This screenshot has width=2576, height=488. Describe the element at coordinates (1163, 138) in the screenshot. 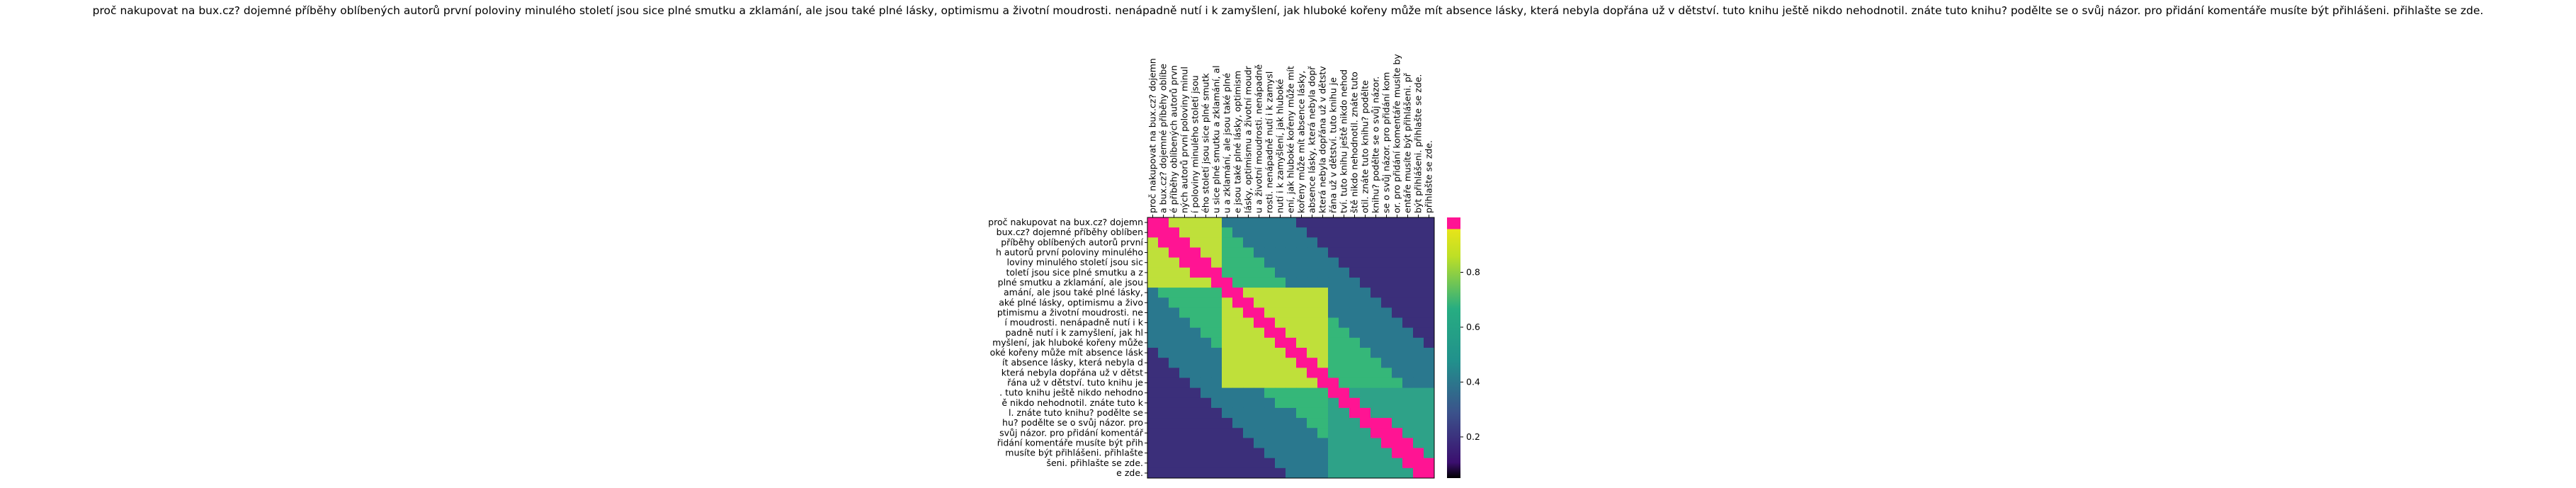

I see `col-tick-label: a bux.cz? dojemné příběhy oblíbe` at that location.